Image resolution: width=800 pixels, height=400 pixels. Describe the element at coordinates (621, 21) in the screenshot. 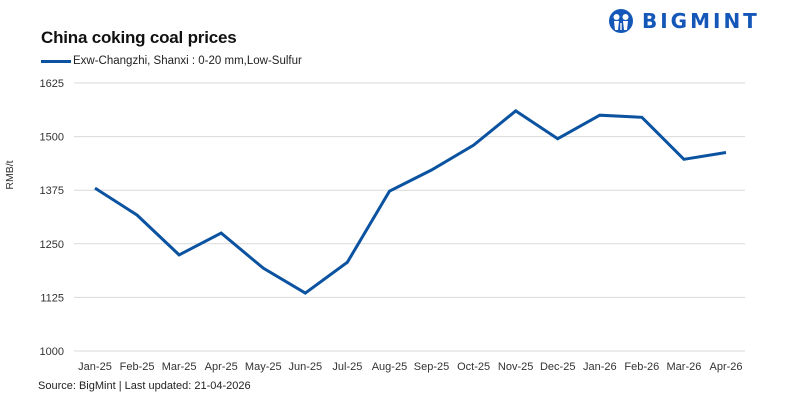

I see `bigmint-people-icon` at that location.